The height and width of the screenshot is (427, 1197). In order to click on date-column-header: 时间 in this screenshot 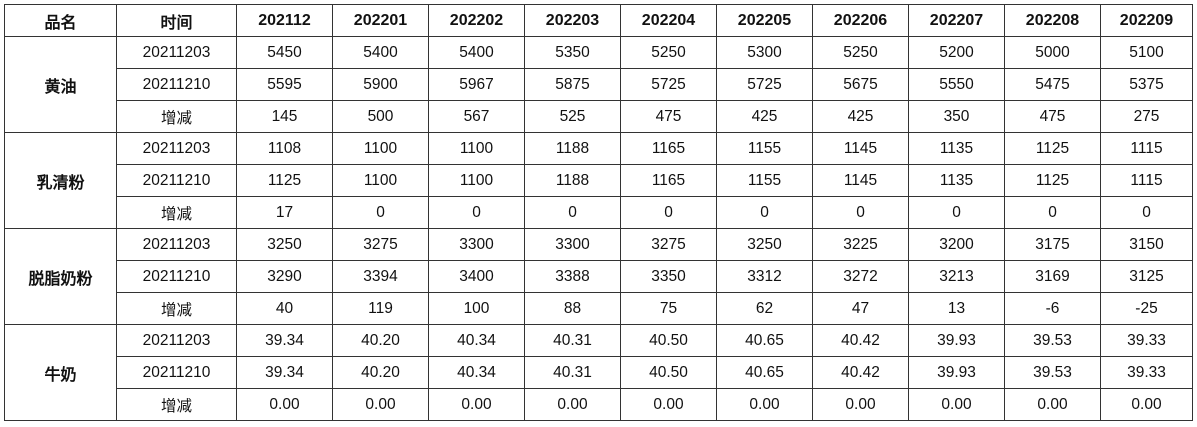, I will do `click(176, 20)`.